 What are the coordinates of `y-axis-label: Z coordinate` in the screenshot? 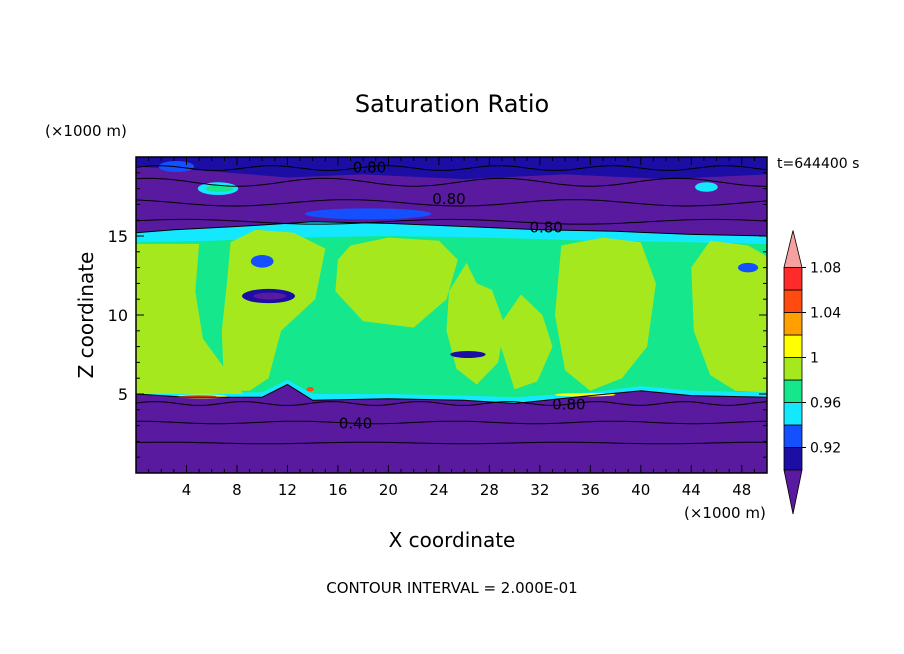 It's located at (86, 315).